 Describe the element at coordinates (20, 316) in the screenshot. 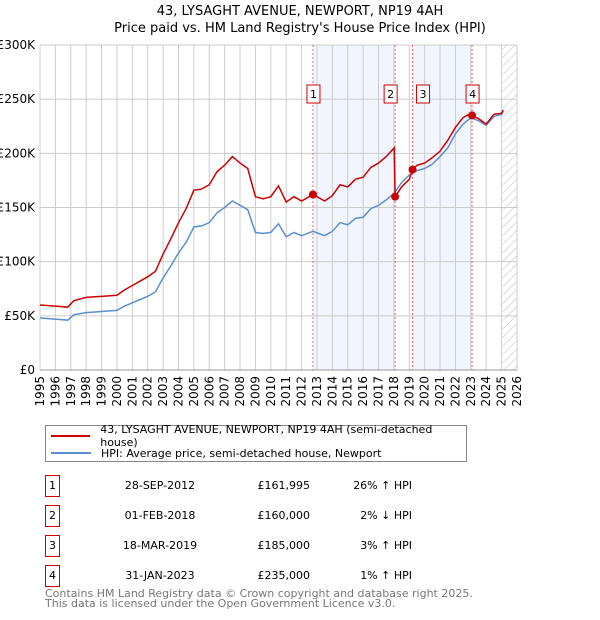

I see `y-tick-label: £50K` at that location.